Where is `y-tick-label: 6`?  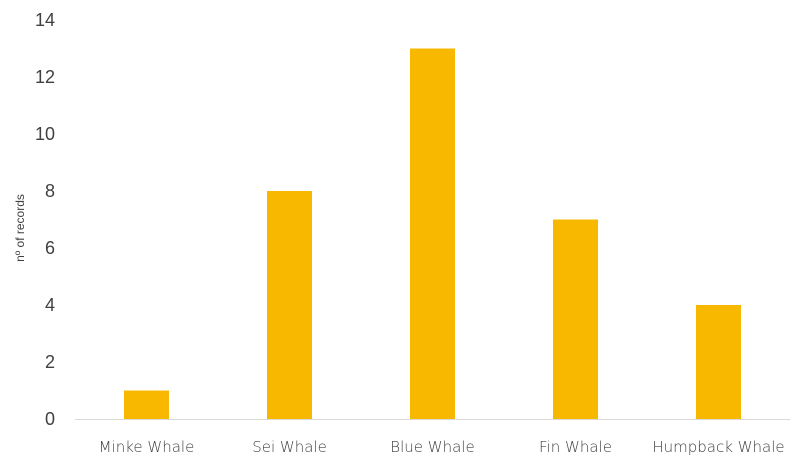
y-tick-label: 6 is located at coordinates (50, 248).